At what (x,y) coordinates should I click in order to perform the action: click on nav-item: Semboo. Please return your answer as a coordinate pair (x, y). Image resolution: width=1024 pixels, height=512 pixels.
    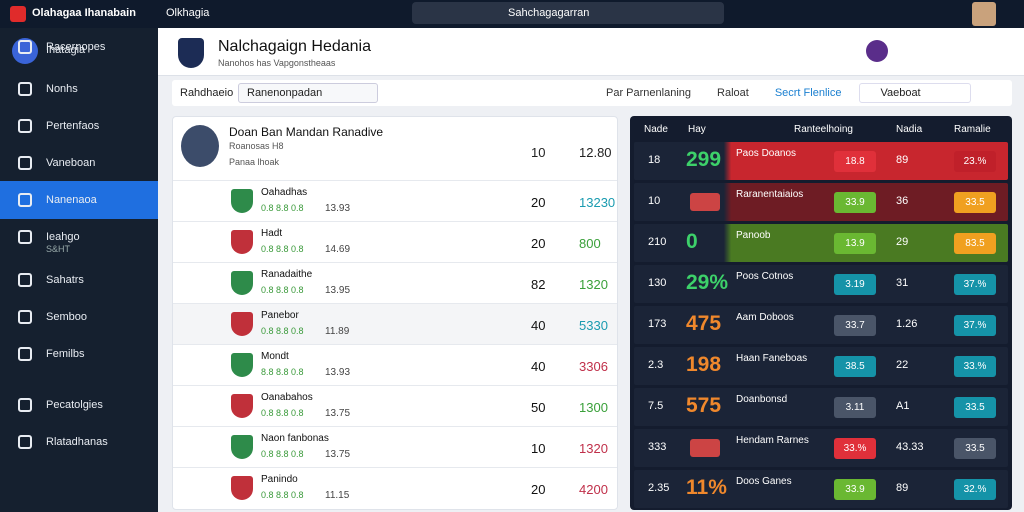
    Looking at the image, I should click on (79, 317).